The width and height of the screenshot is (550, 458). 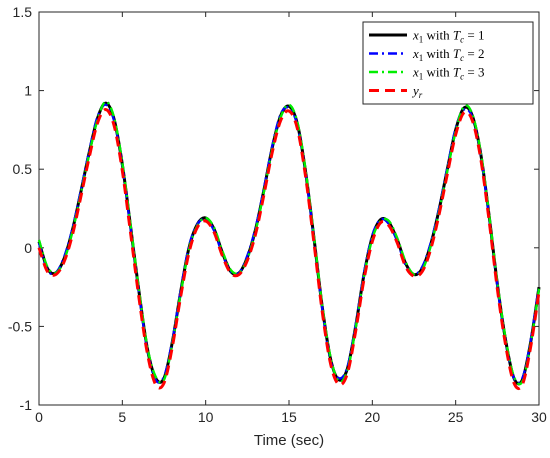 I want to click on x-tick-label: 5, so click(x=122, y=417).